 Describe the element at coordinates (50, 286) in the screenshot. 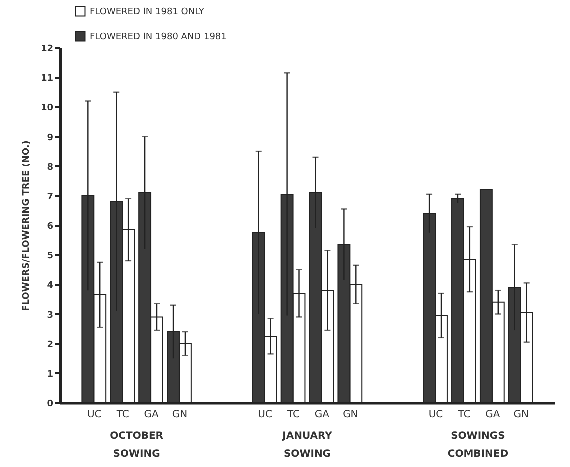

I see `y-tick-label: 4` at that location.